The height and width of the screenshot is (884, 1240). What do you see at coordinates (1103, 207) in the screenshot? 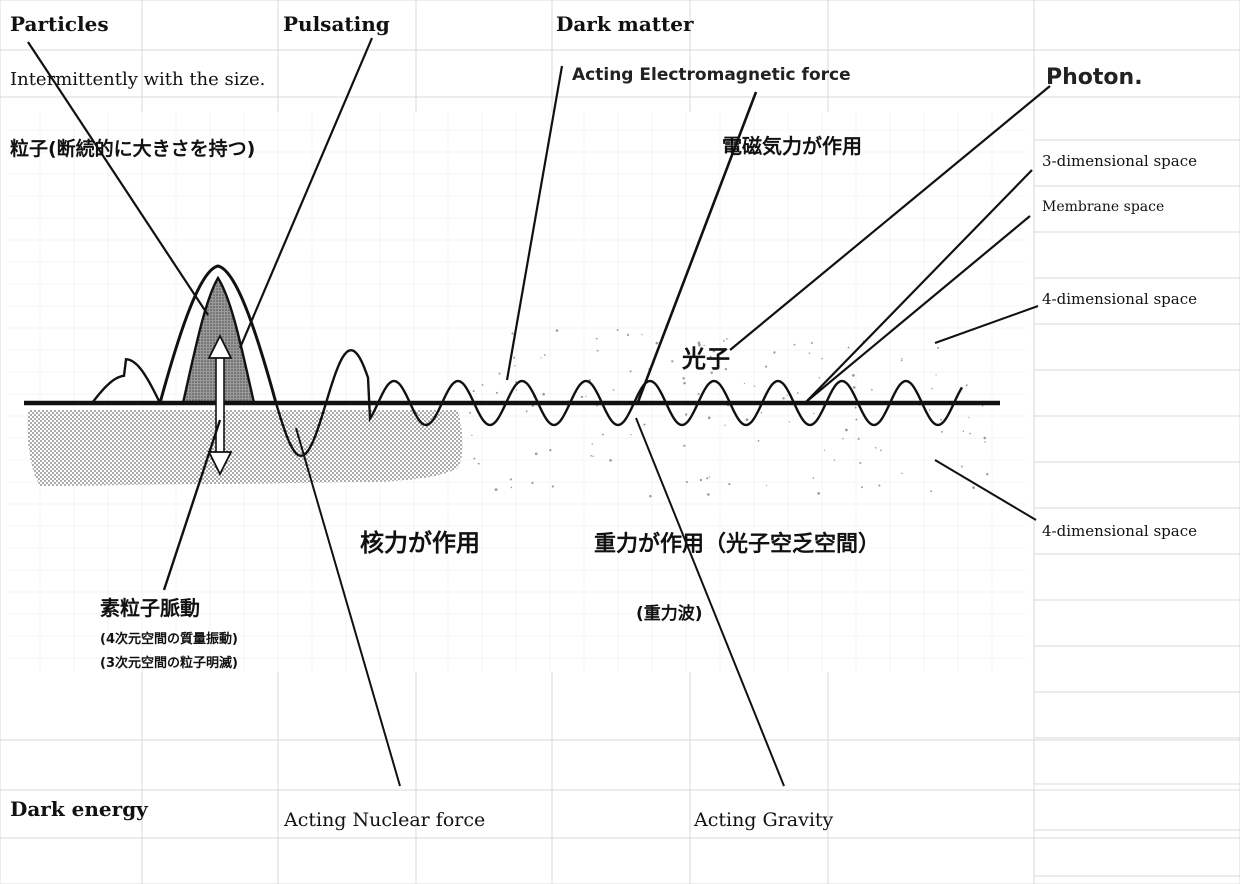
I see `label-membrane: Membrane space` at bounding box center [1103, 207].